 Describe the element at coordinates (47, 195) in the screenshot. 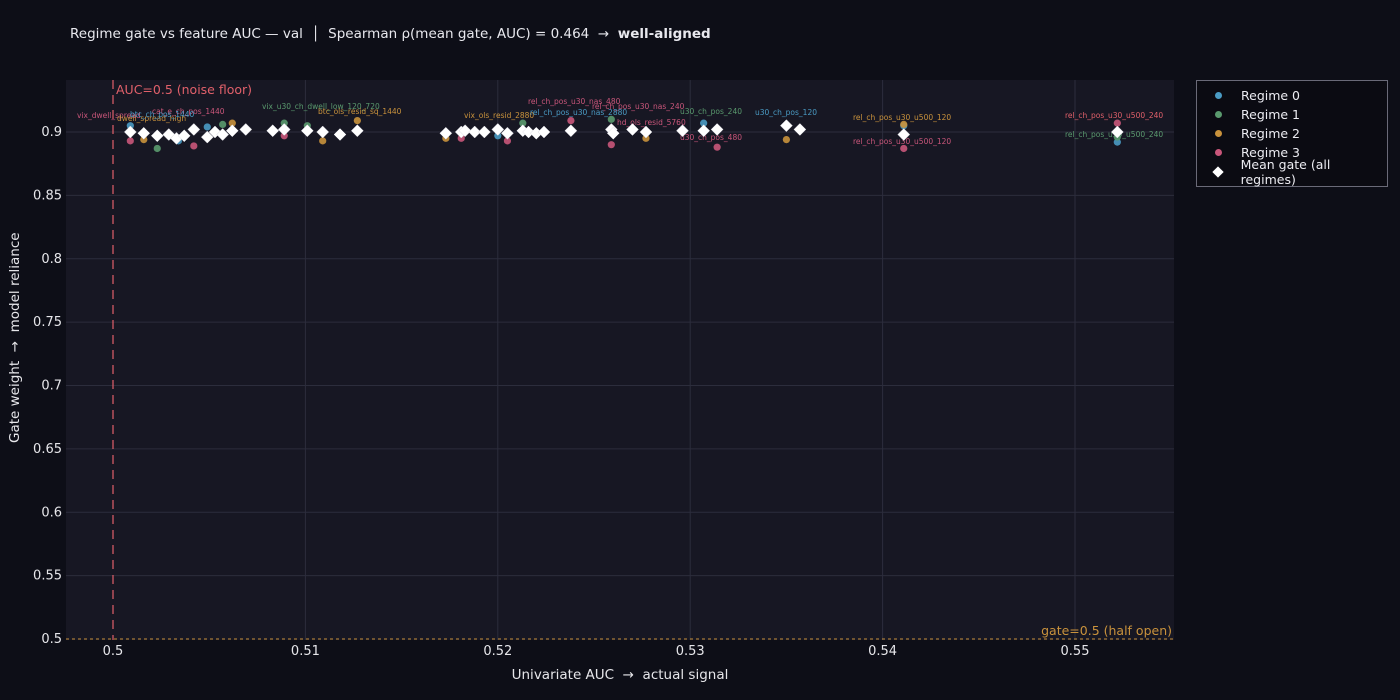

I see `y-tick-label: 0.85` at that location.